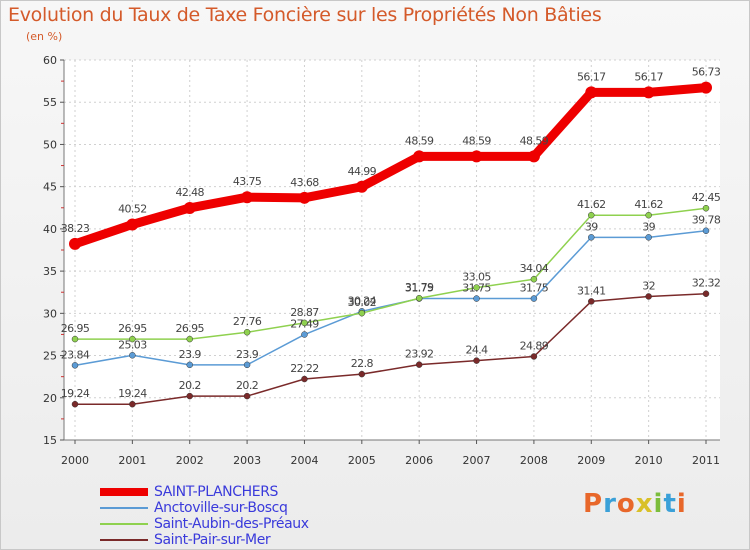 The width and height of the screenshot is (750, 550). What do you see at coordinates (50, 102) in the screenshot?
I see `y-tick-label: 55` at bounding box center [50, 102].